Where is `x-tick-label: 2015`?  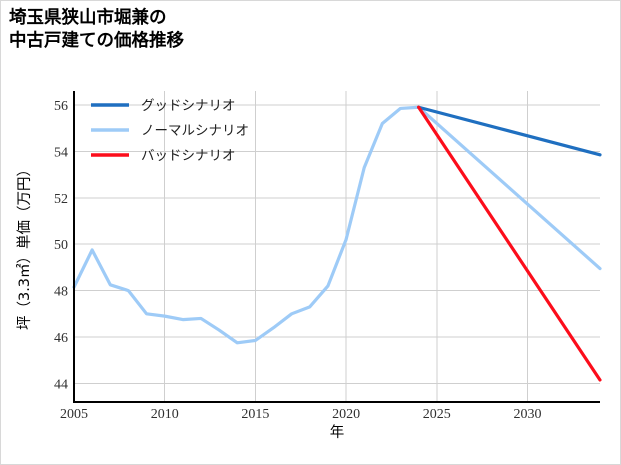
x-tick-label: 2015 is located at coordinates (255, 414).